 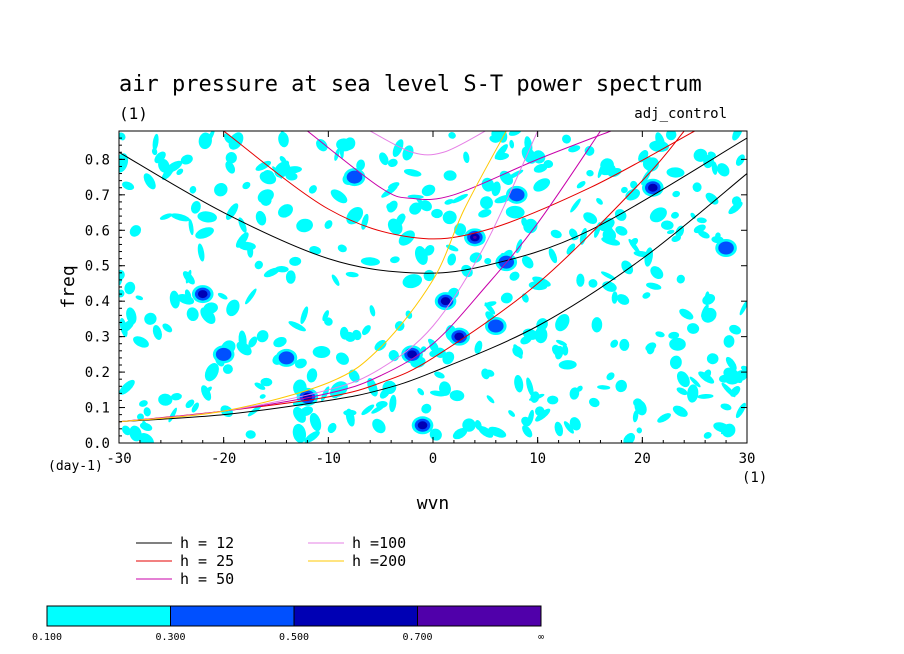 What do you see at coordinates (747, 459) in the screenshot?
I see `x-tick-label-6: 30` at bounding box center [747, 459].